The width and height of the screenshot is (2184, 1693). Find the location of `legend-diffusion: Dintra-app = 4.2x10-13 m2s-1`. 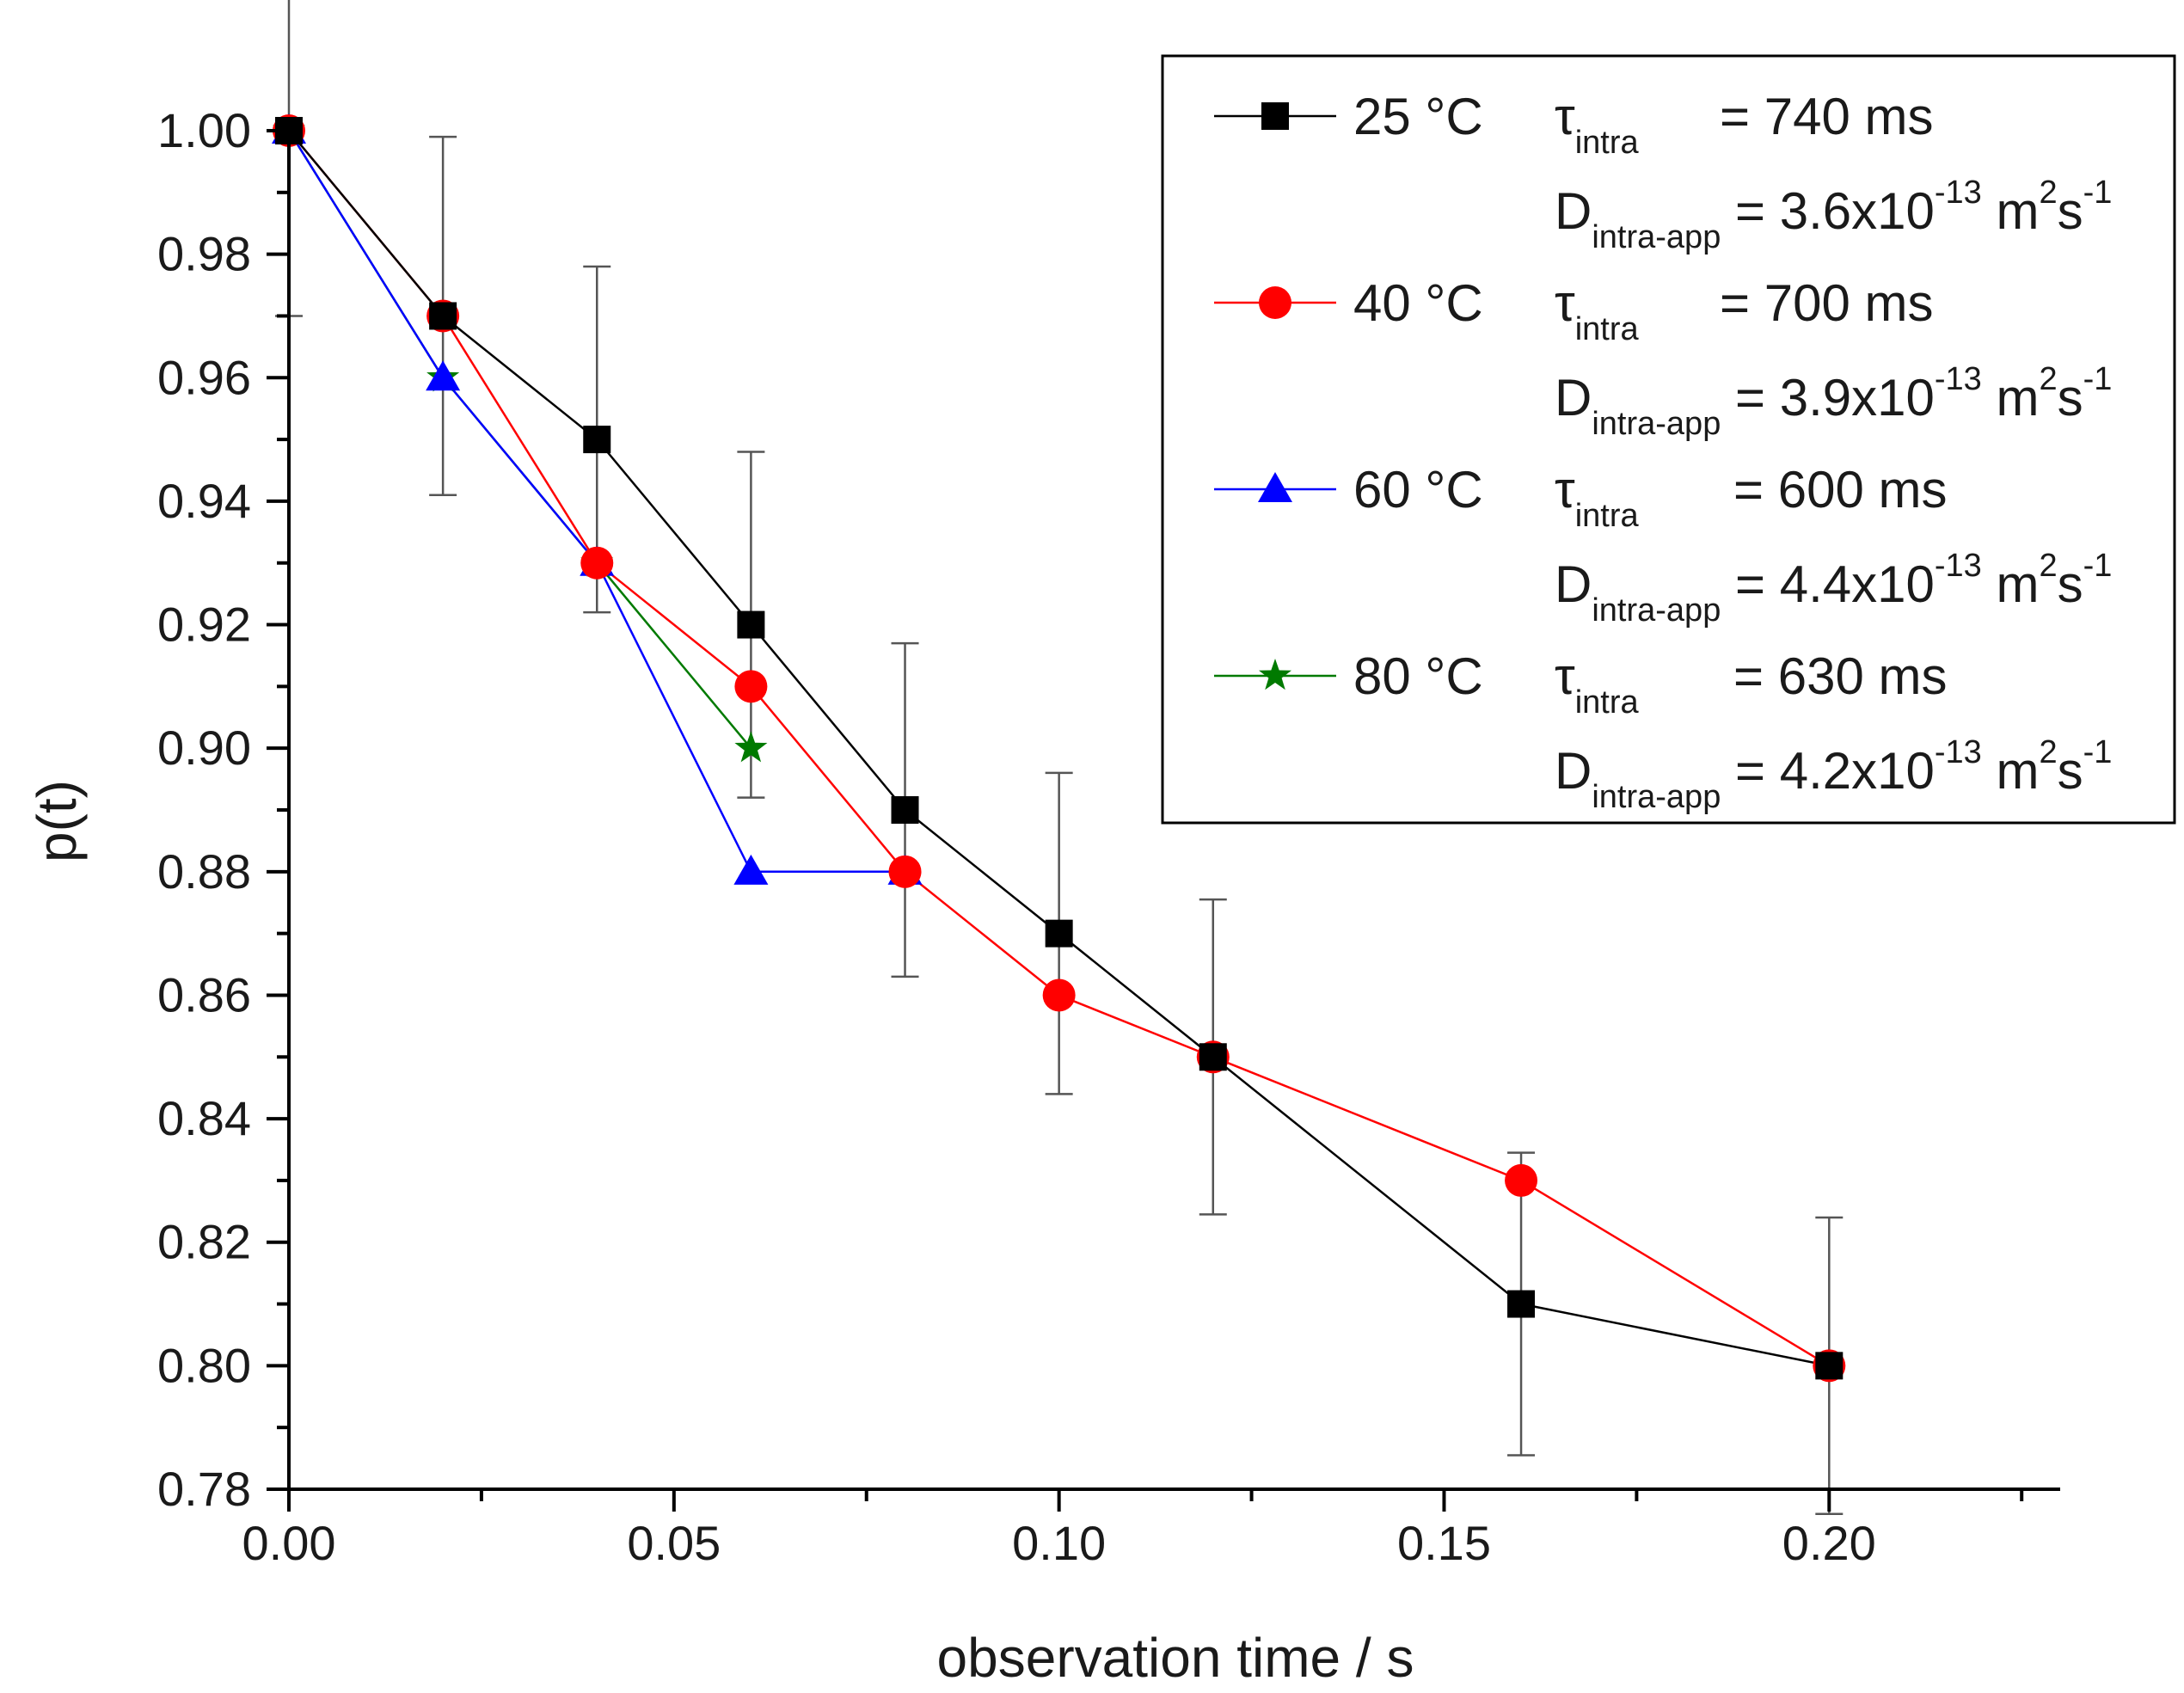

legend-diffusion: Dintra-app = 4.2x10-13 m2s-1 is located at coordinates (1833, 774).